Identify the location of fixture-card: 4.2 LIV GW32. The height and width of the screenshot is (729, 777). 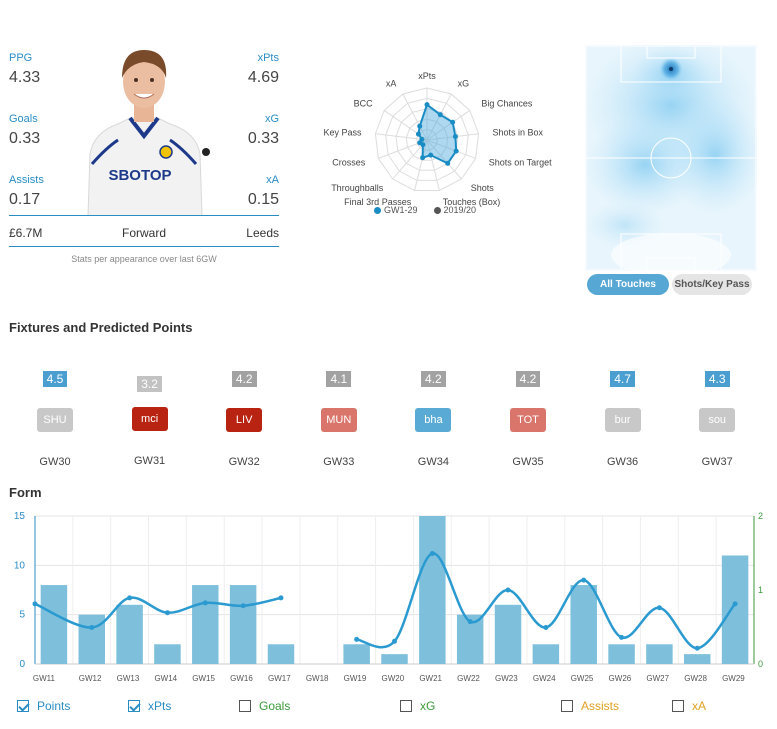
(244, 419).